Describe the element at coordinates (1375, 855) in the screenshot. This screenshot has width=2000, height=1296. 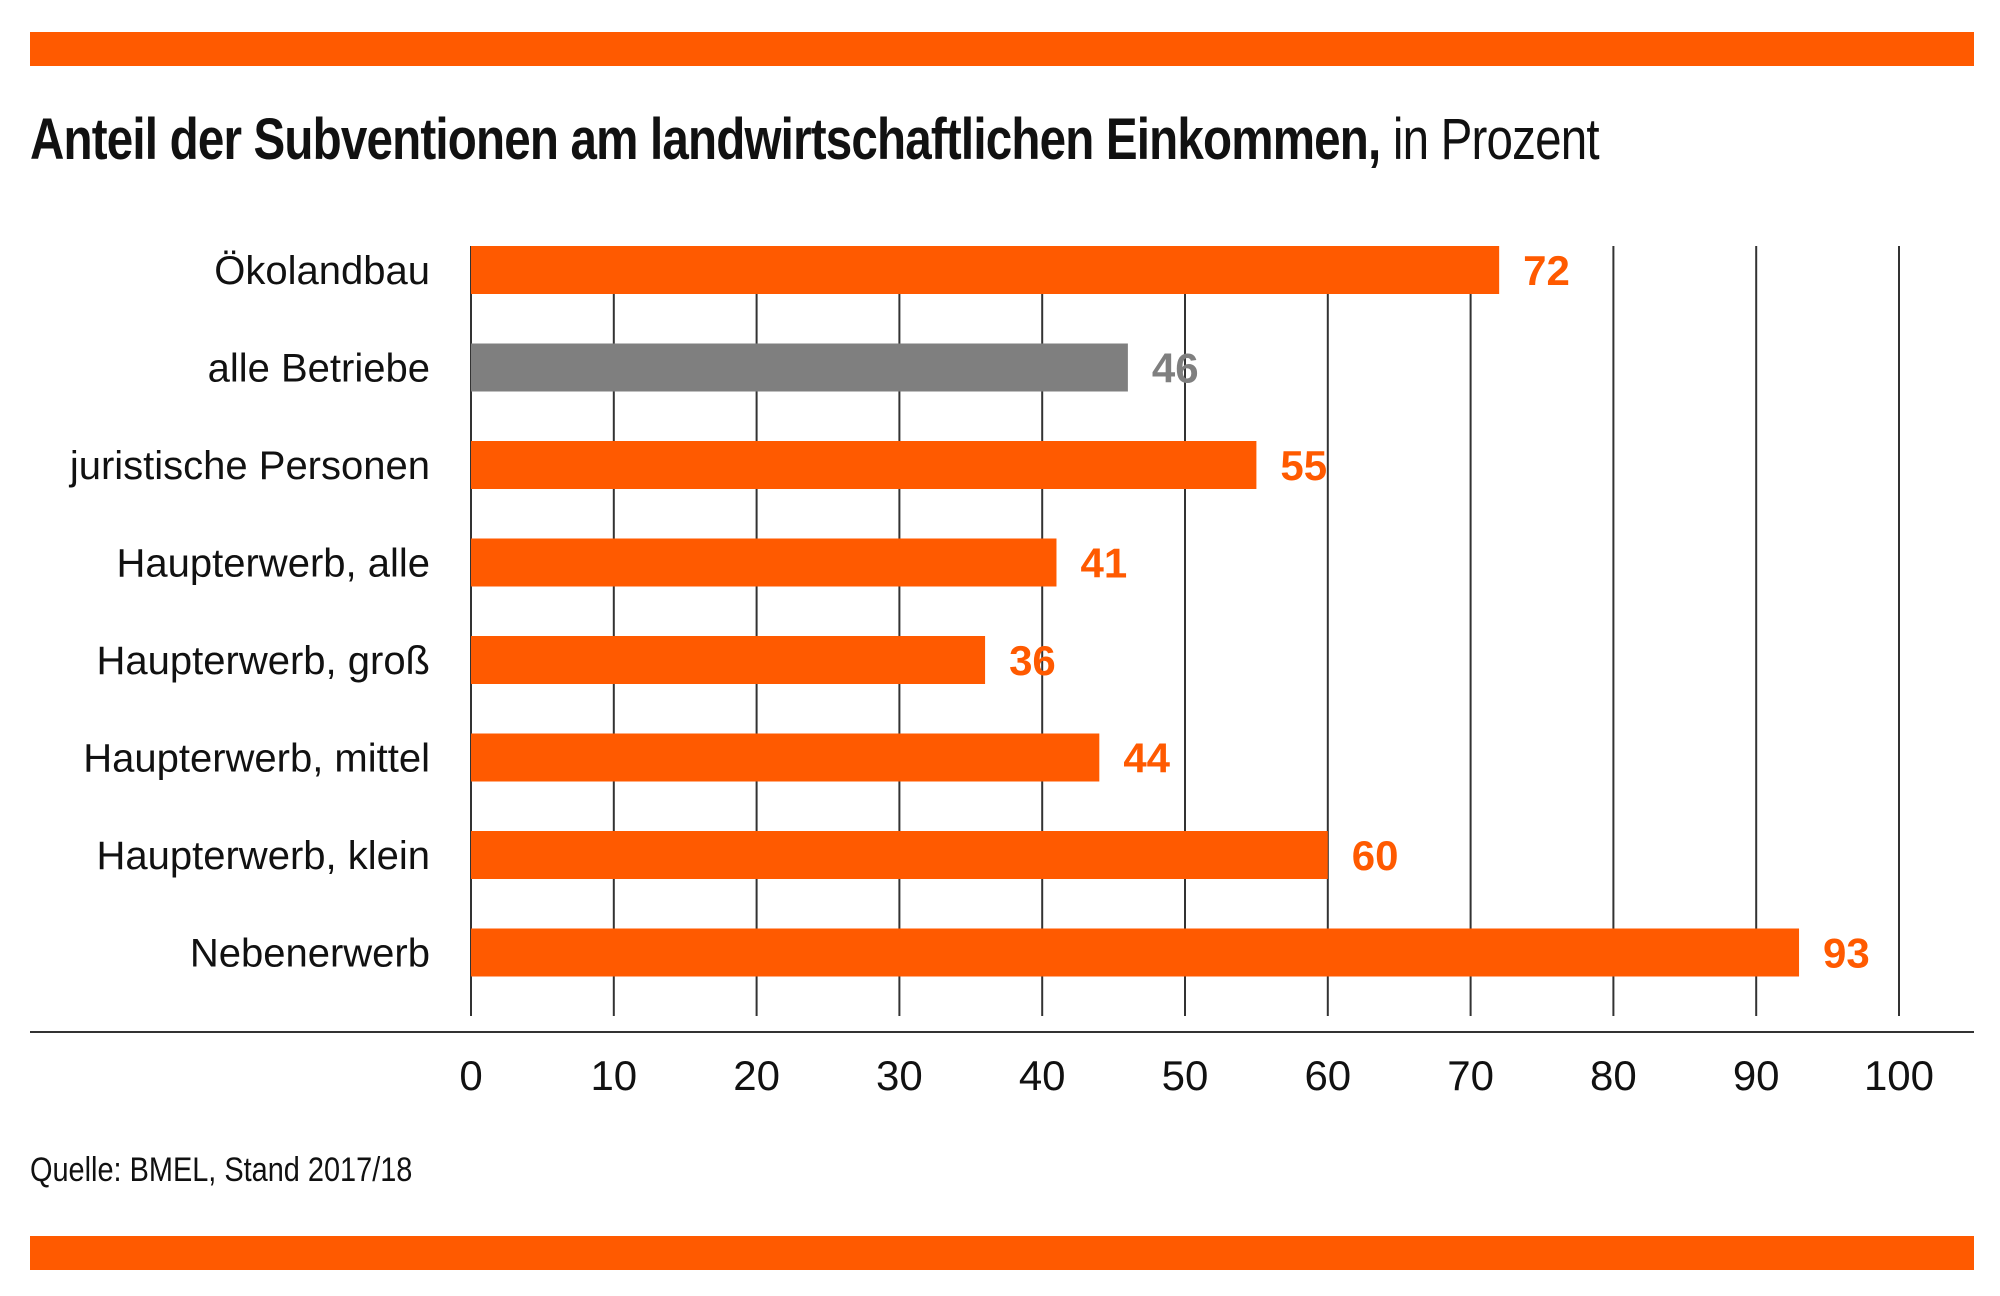
I see `value-label: 60` at that location.